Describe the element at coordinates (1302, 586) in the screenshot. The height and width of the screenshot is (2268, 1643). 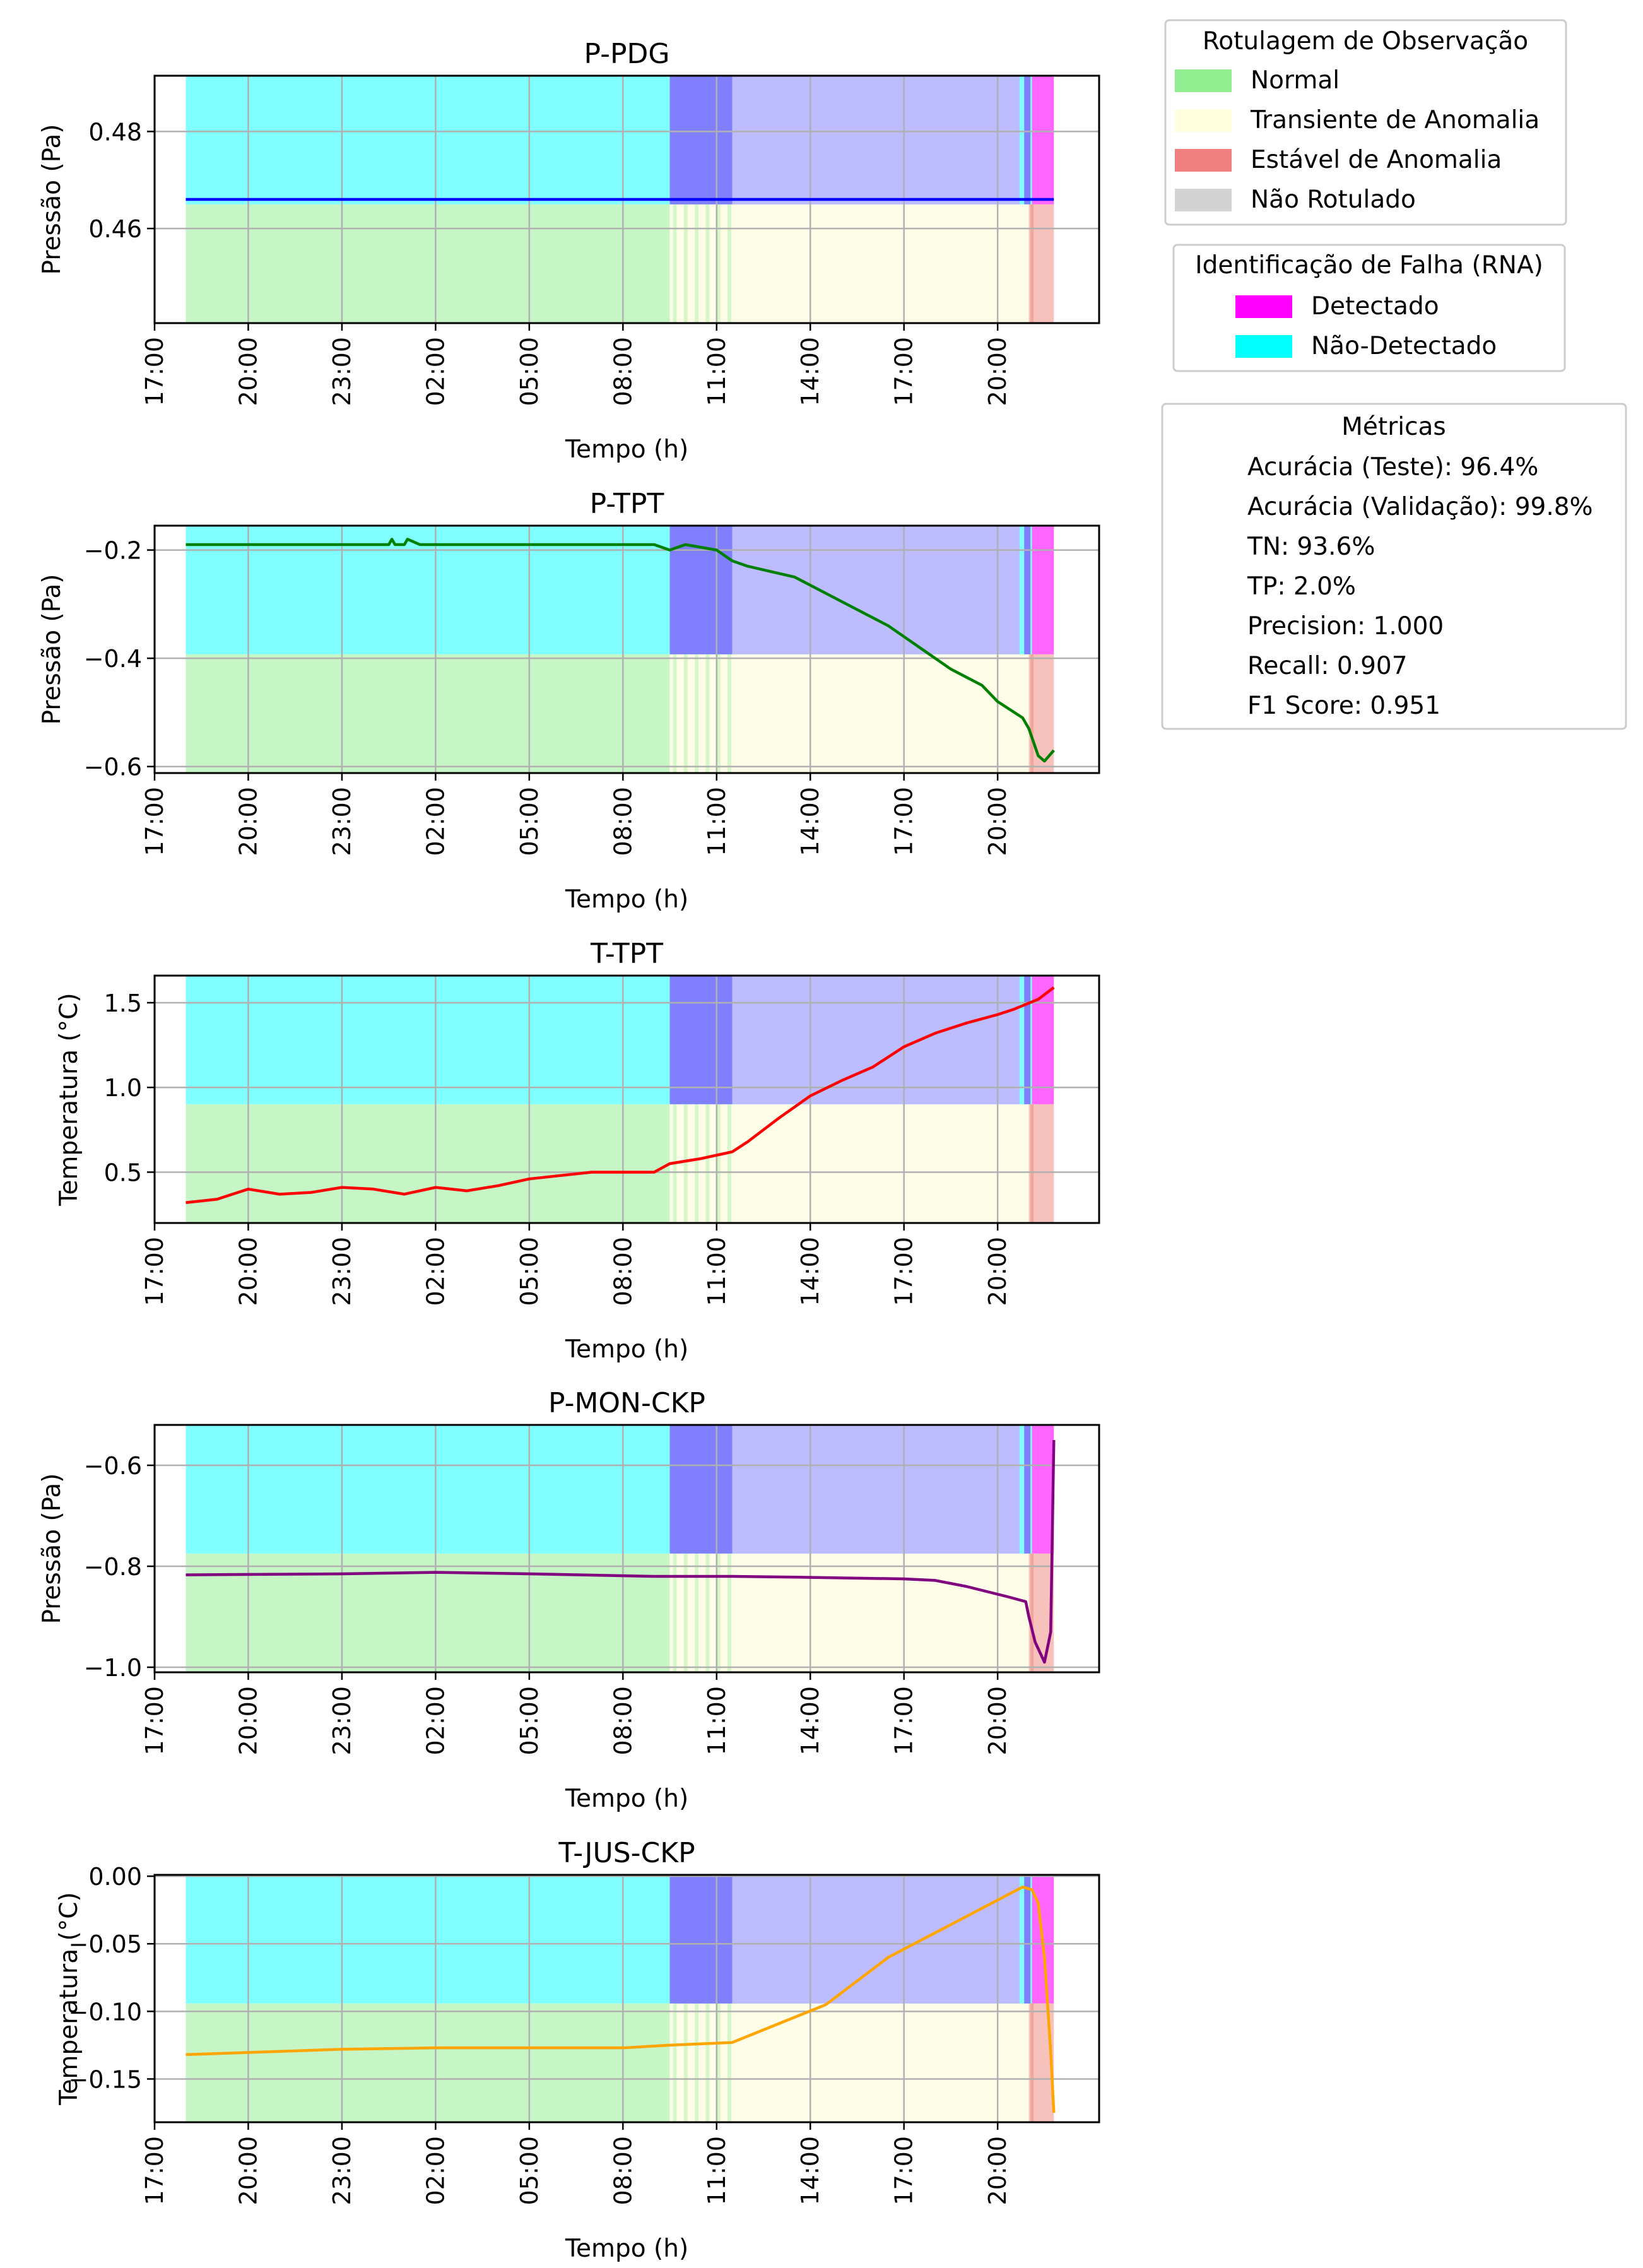
I see `metric-line: TP: 2.0%` at that location.